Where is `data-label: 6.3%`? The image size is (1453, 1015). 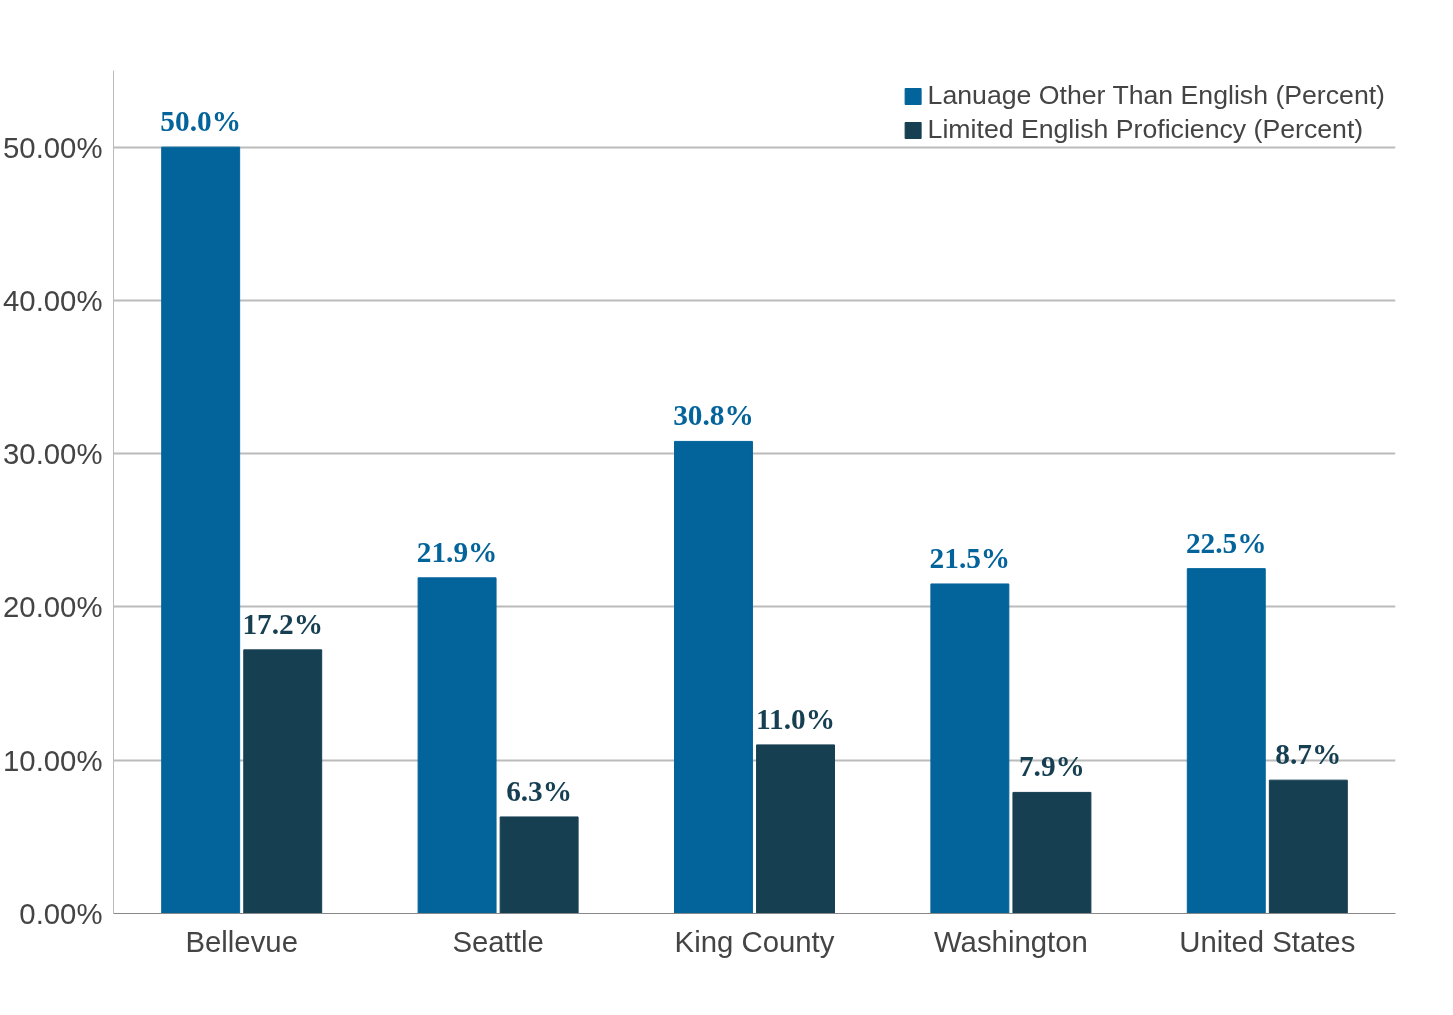
data-label: 6.3% is located at coordinates (539, 790).